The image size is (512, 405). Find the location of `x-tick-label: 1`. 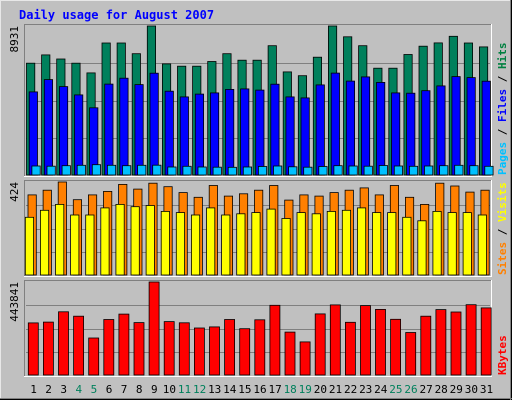

x-tick-label: 1 is located at coordinates (33, 389).